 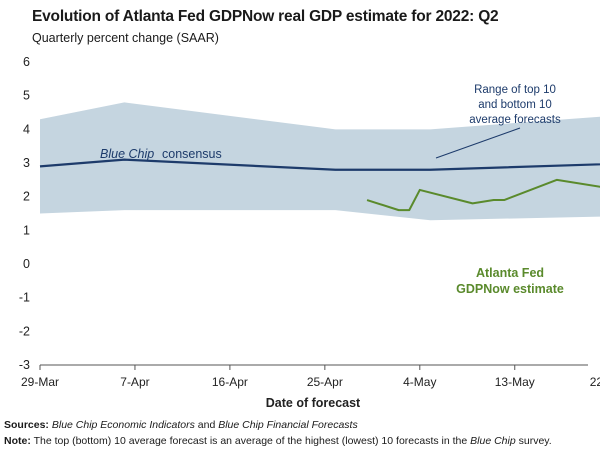 I want to click on x-tick-label: 4-May, so click(x=419, y=382).